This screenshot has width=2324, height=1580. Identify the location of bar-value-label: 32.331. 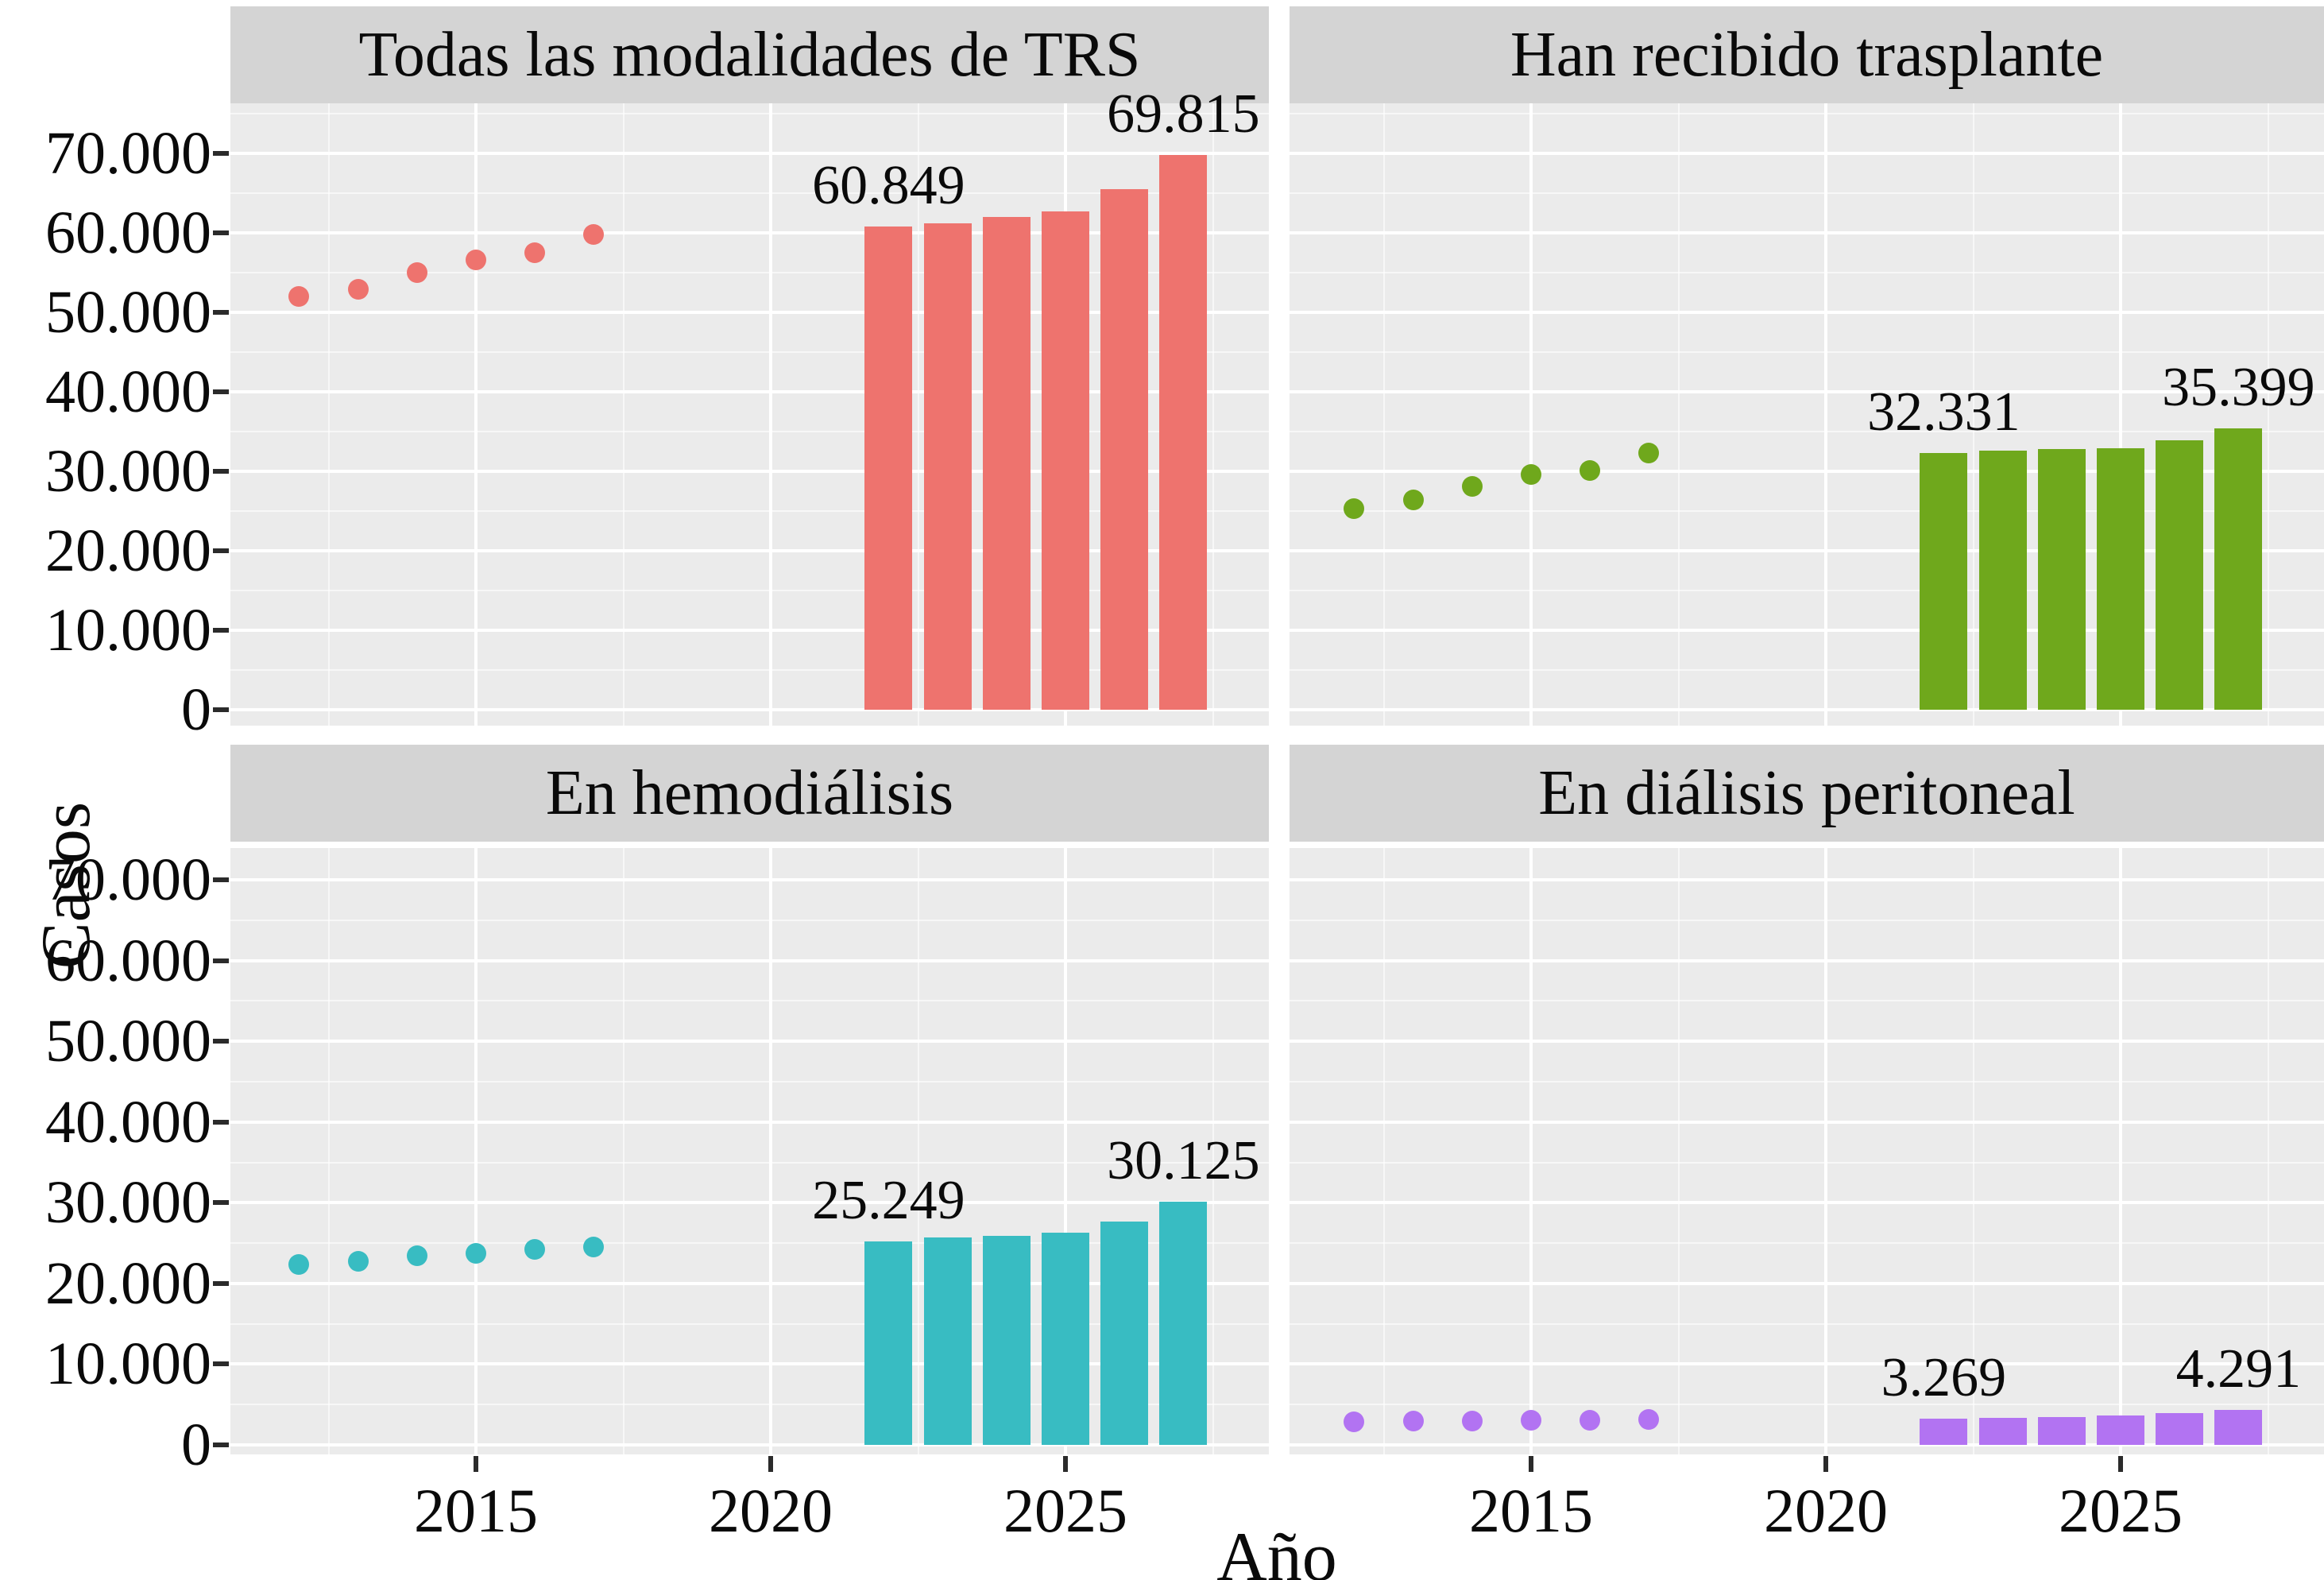
(1943, 412).